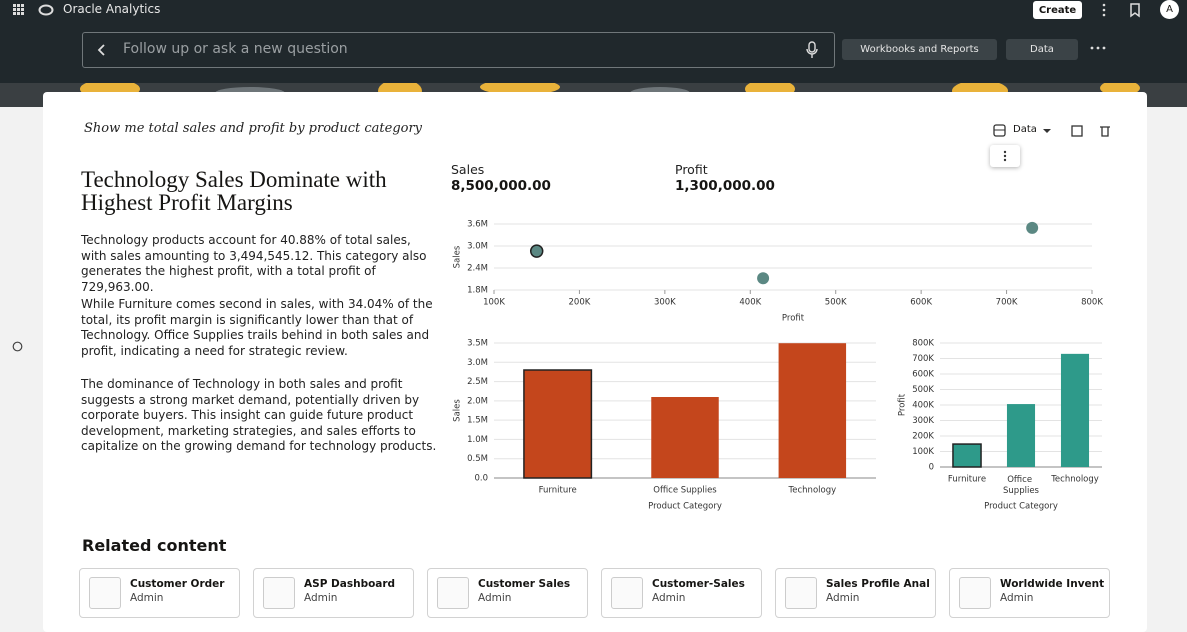  Describe the element at coordinates (1121, 10) in the screenshot. I see `header-icons` at that location.